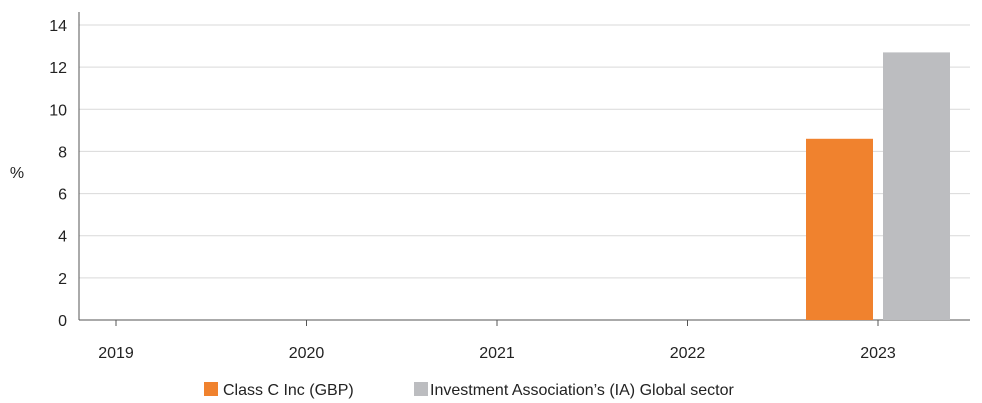 The height and width of the screenshot is (403, 982). I want to click on x-tick-label: 2021, so click(497, 353).